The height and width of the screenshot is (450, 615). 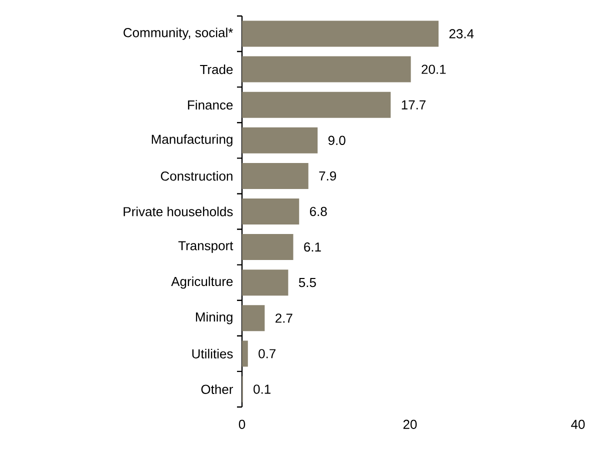 What do you see at coordinates (312, 247) in the screenshot?
I see `data-label: 6.1` at bounding box center [312, 247].